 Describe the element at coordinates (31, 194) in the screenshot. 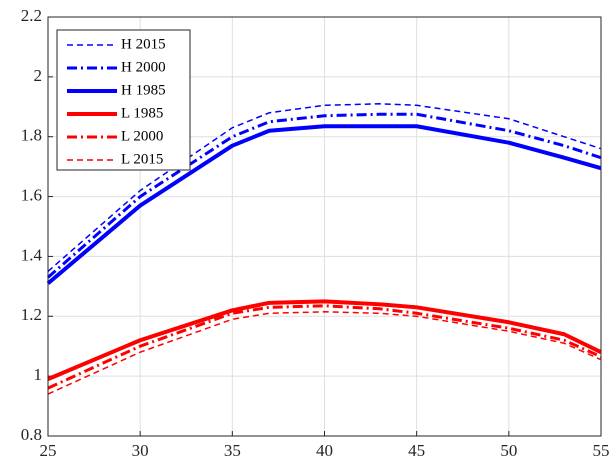

I see `y-tick-label: 1.6` at that location.